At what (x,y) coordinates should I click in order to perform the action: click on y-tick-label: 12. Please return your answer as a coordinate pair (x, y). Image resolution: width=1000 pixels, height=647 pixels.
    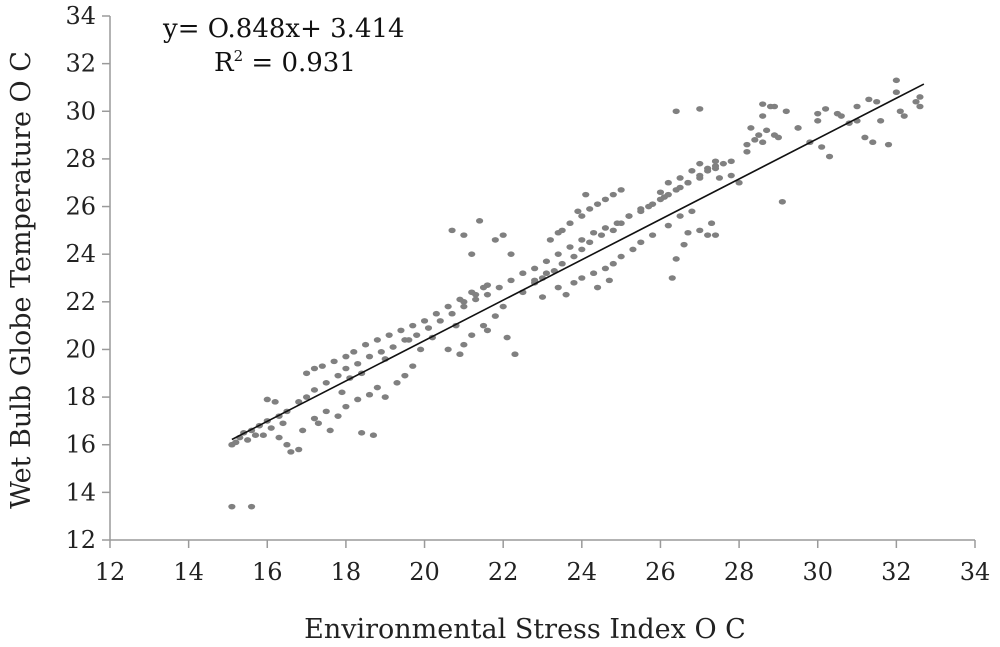
    Looking at the image, I should click on (80, 540).